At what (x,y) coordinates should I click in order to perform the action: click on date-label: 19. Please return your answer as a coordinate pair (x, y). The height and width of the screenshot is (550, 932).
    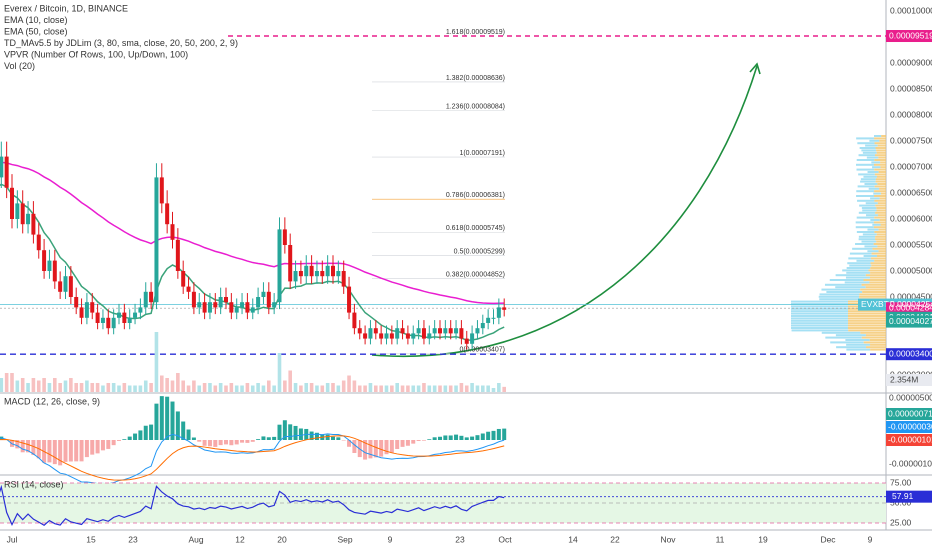
    Looking at the image, I should click on (763, 539).